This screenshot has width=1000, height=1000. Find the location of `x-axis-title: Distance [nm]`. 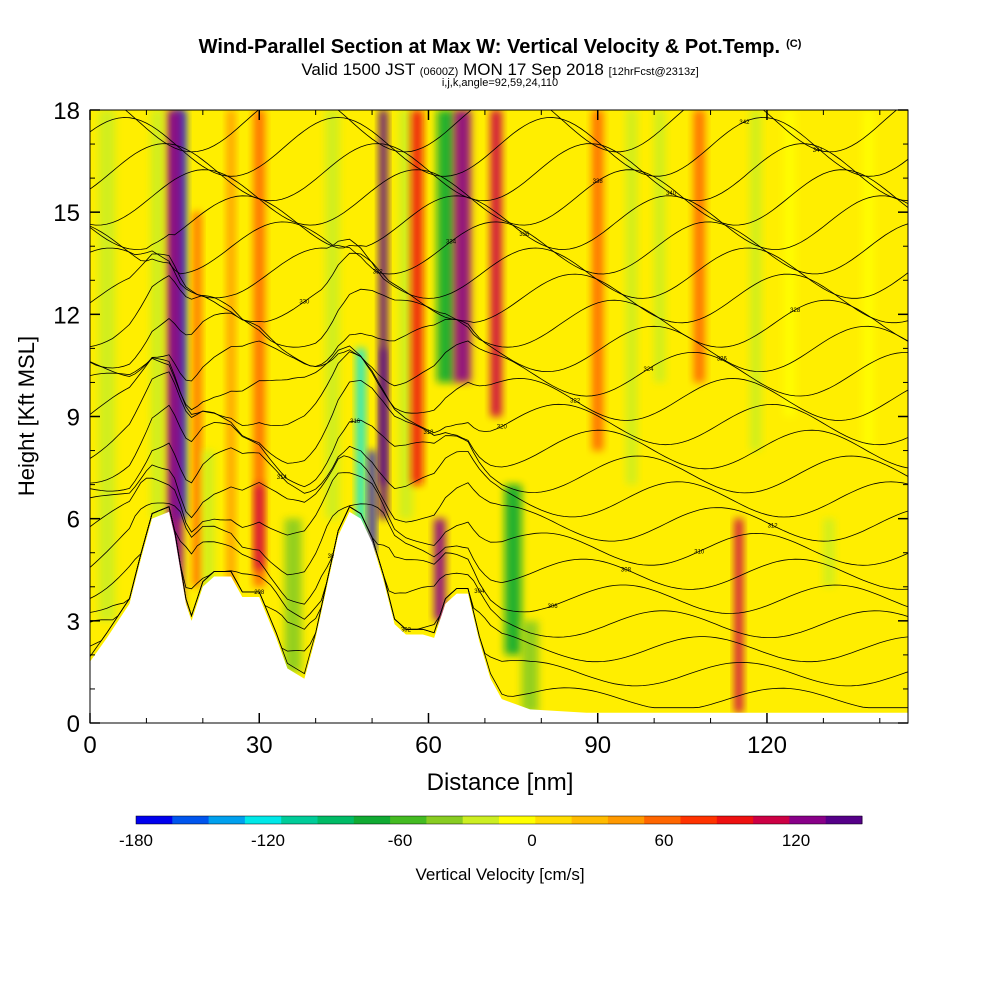

x-axis-title: Distance [nm] is located at coordinates (500, 782).